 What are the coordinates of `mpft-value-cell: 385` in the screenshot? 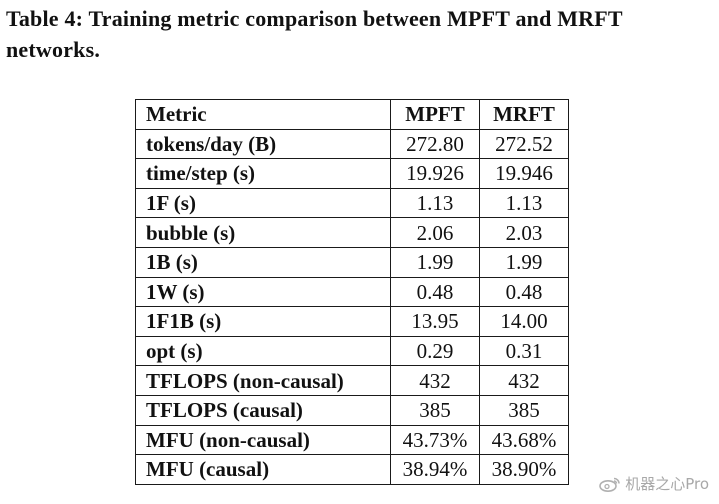 It's located at (435, 410).